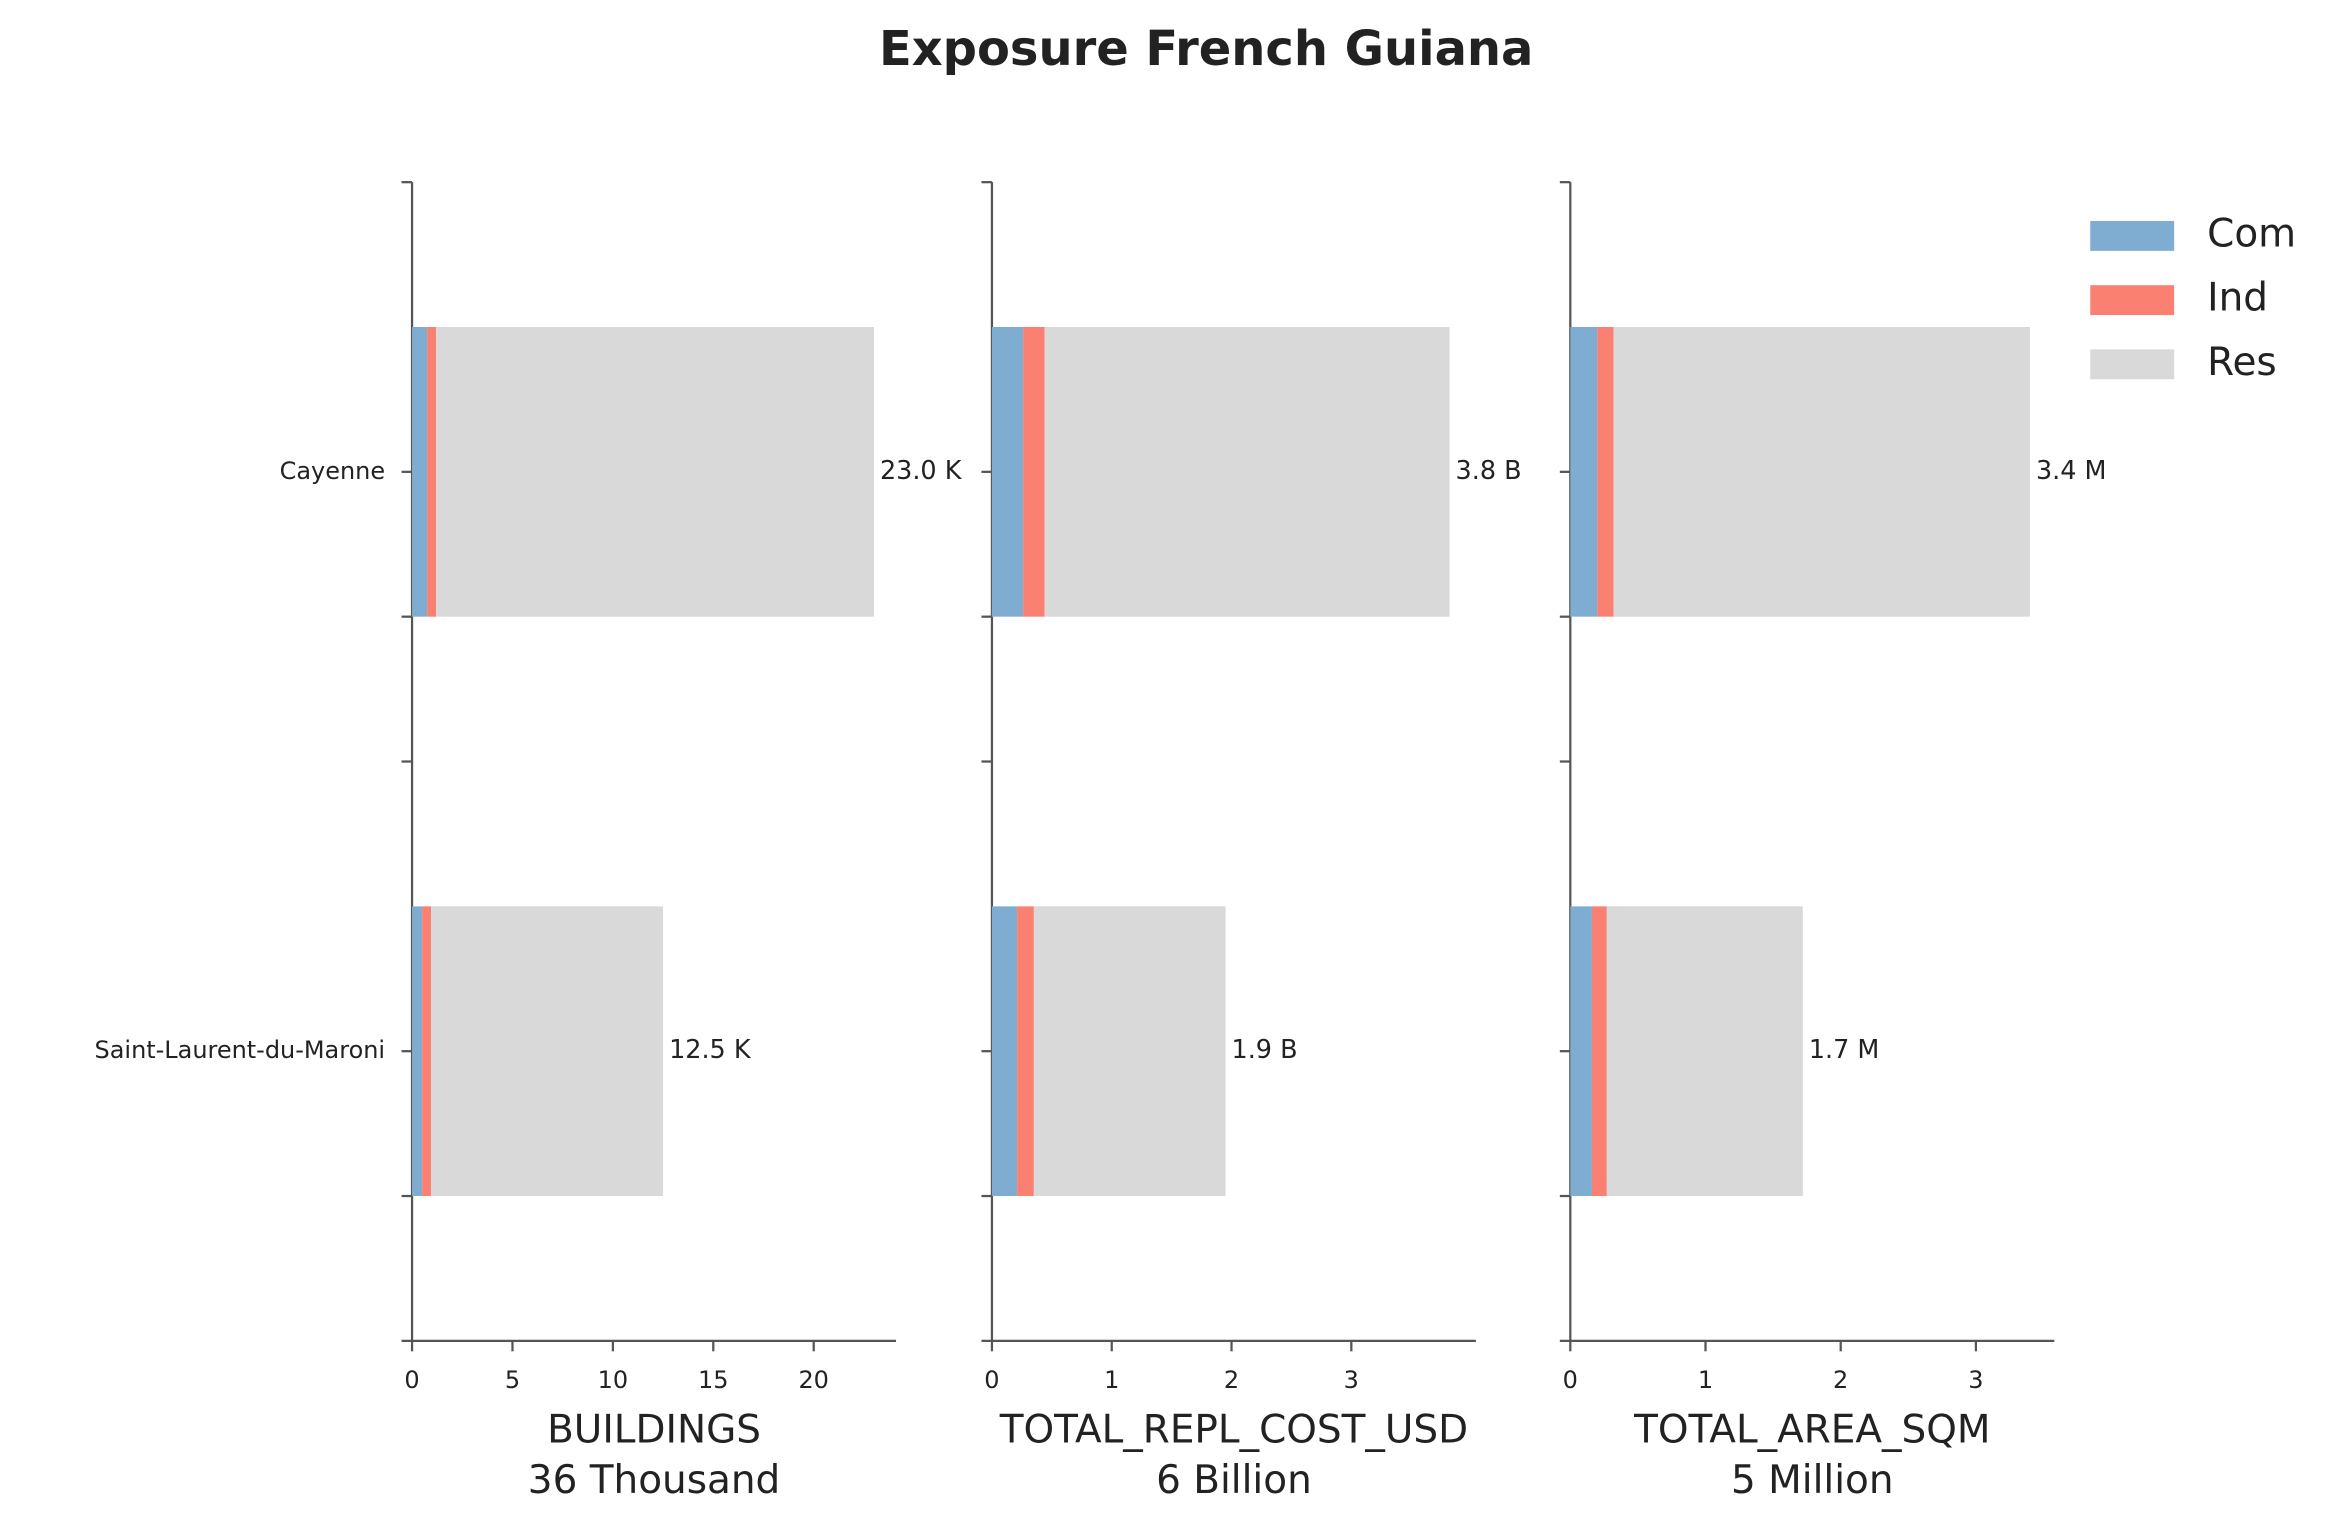  I want to click on x-tick-label: 20, so click(813, 1380).